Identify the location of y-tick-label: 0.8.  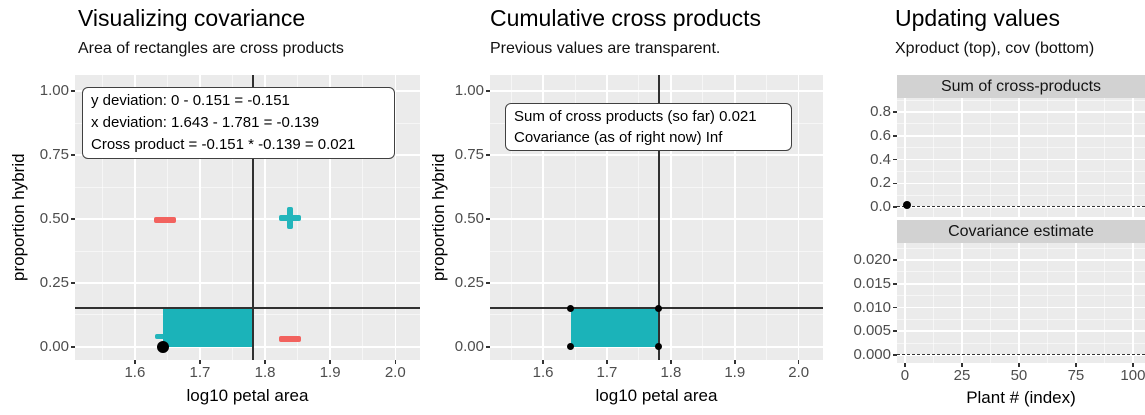
(880, 111).